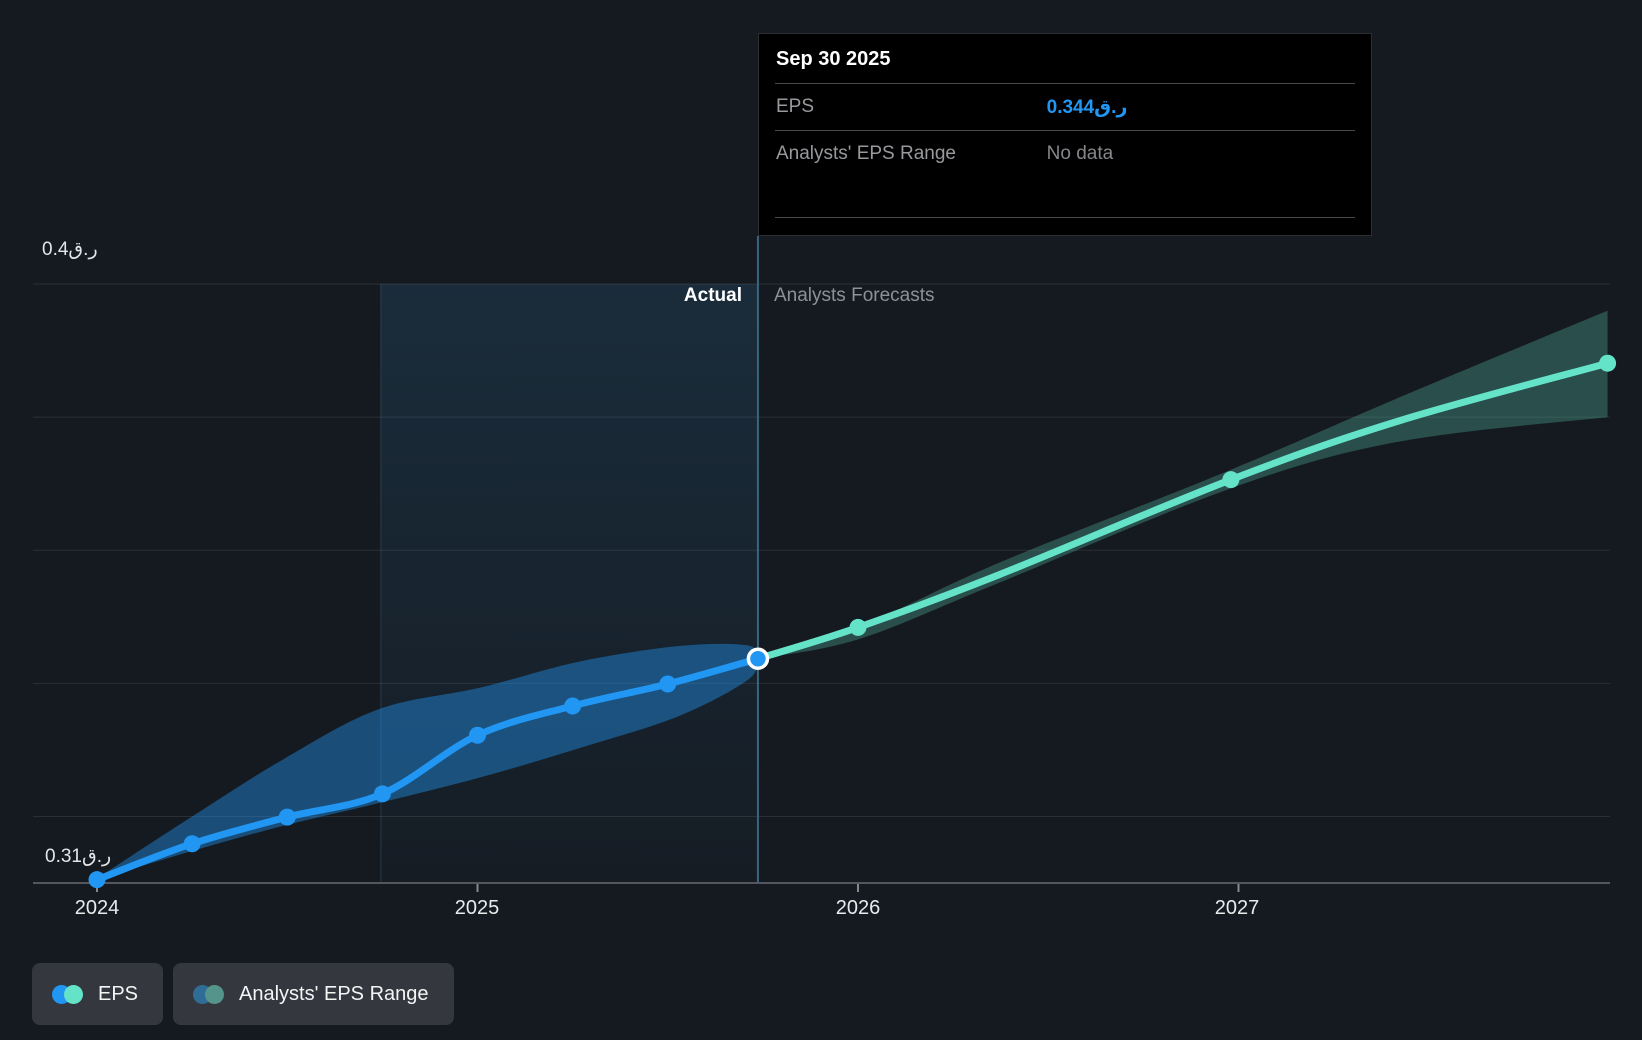 This screenshot has width=1642, height=1040. What do you see at coordinates (854, 295) in the screenshot?
I see `forecast-section-label: Analysts Forecasts` at bounding box center [854, 295].